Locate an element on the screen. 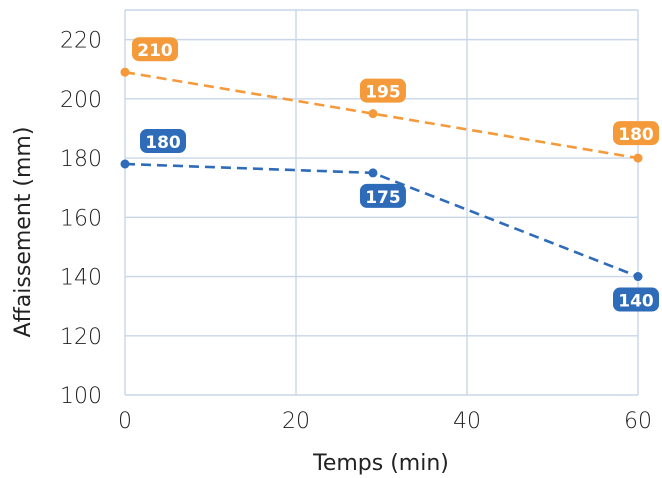 Image resolution: width=662 pixels, height=478 pixels. x-axis-title: Temps (min) is located at coordinates (380, 463).